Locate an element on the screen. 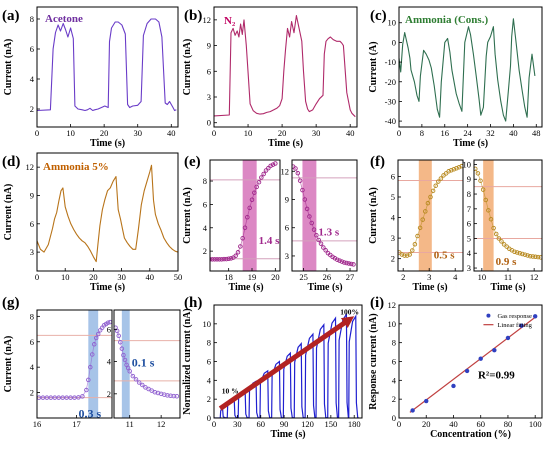 Image resolution: width=550 pixels, height=453 pixels. panel-label: (d) is located at coordinates (11, 162).